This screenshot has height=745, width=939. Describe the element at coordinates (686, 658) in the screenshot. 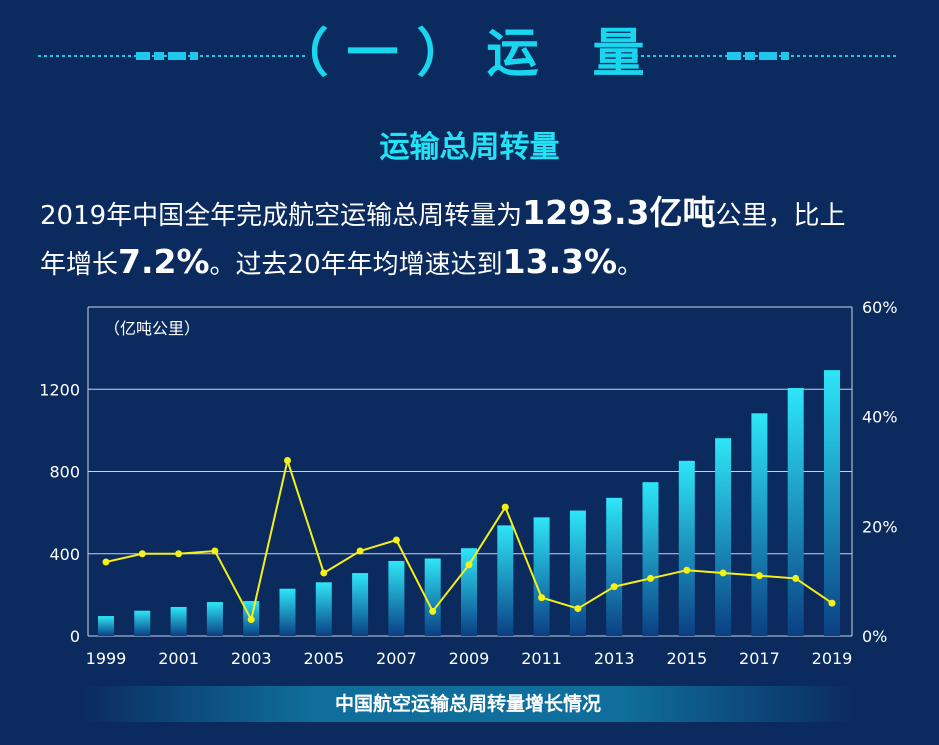

I see `x-tick-label: 2015` at that location.